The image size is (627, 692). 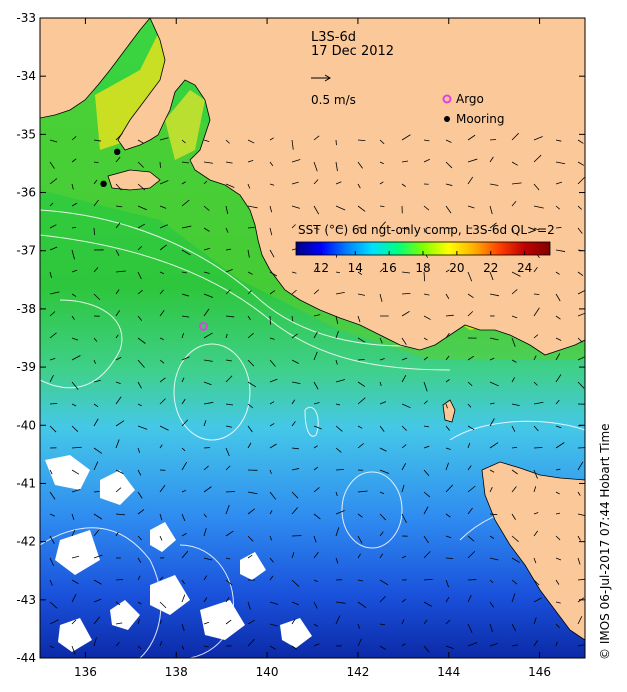 I want to click on y-tick-label: -44, so click(x=26, y=658).